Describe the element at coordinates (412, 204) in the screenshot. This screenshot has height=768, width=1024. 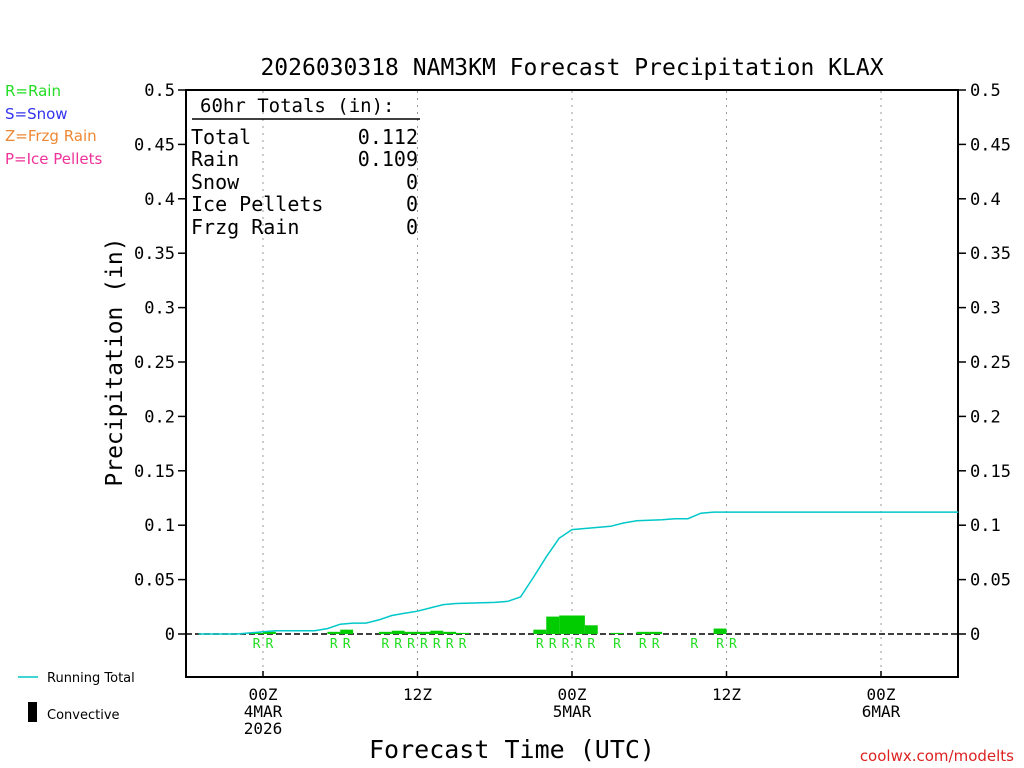
I see `totals-value-ice-pellets: 0` at that location.